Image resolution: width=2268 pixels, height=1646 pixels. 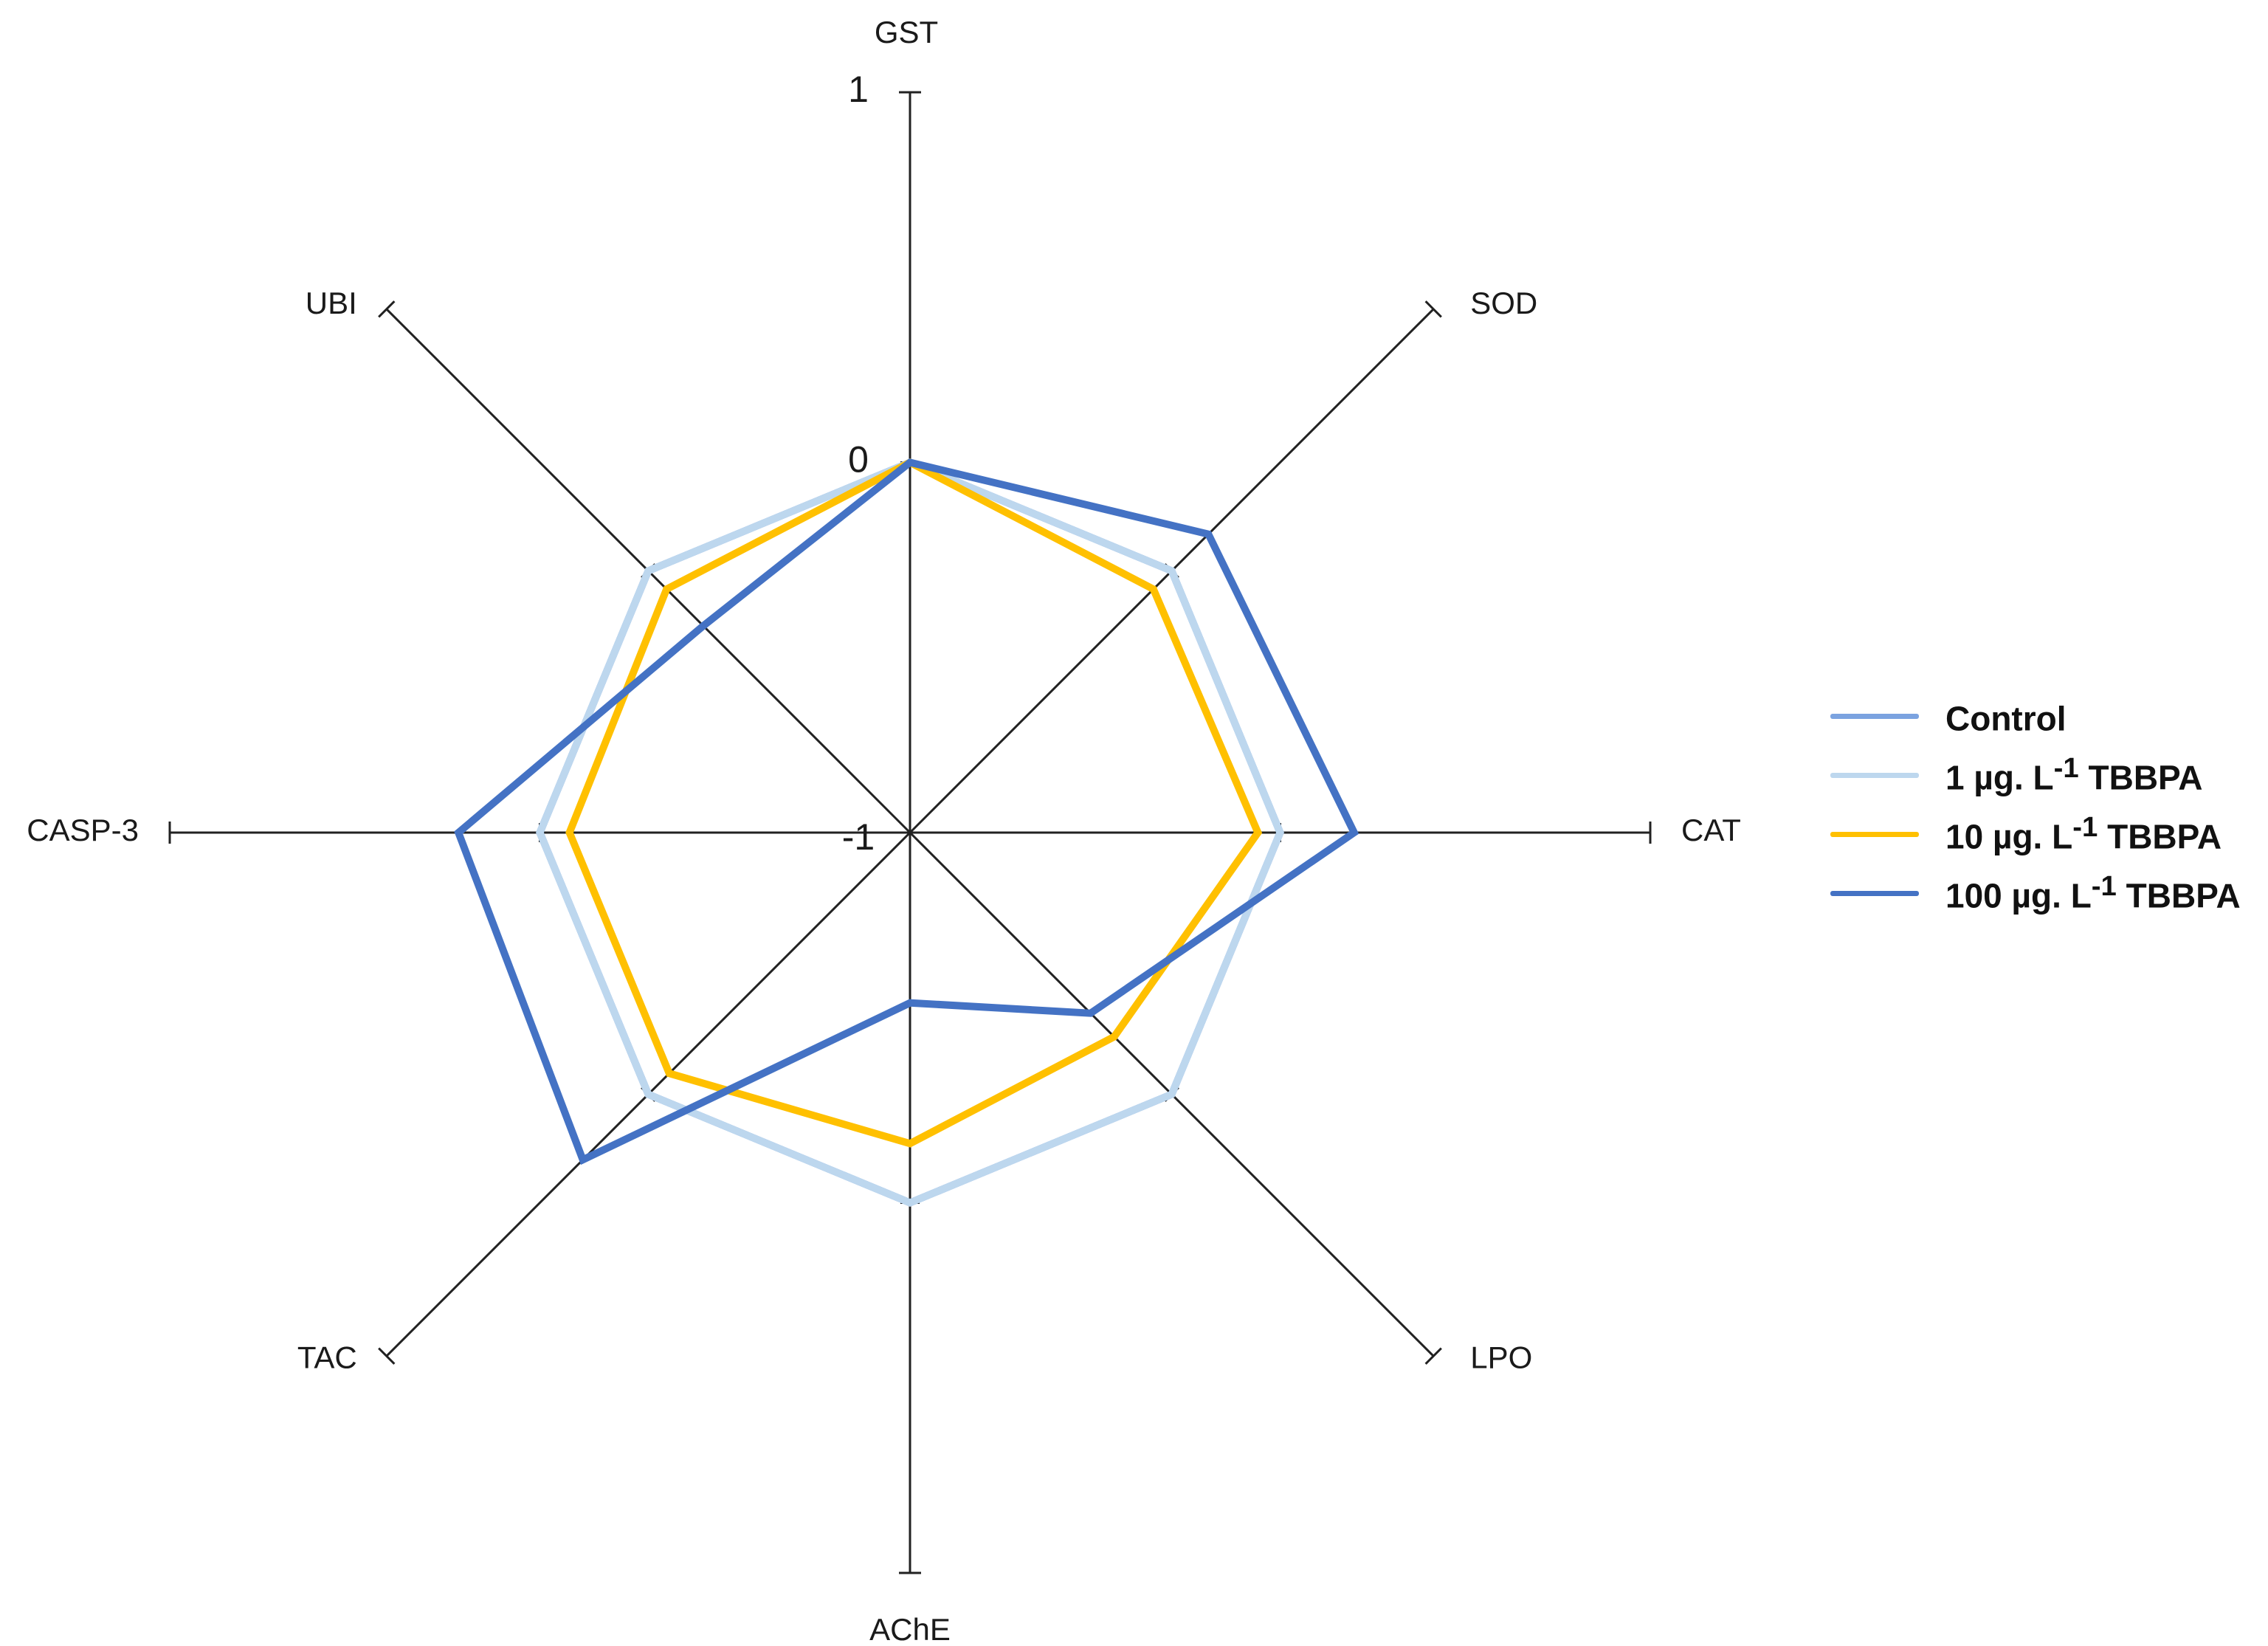 I want to click on legend-swatch-10ug, so click(x=1875, y=834).